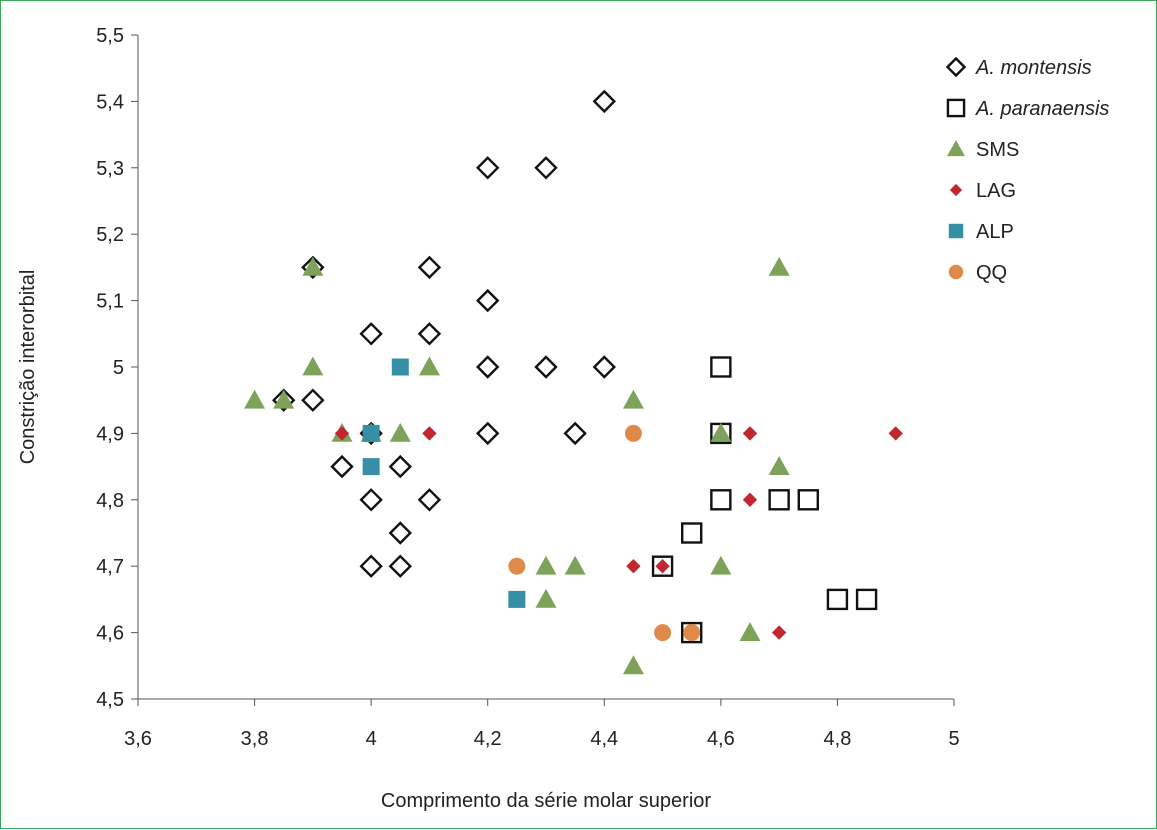  I want to click on legend: A. montensis A. paranaensis SMS LAG ALP QQ, so click(1027, 170).